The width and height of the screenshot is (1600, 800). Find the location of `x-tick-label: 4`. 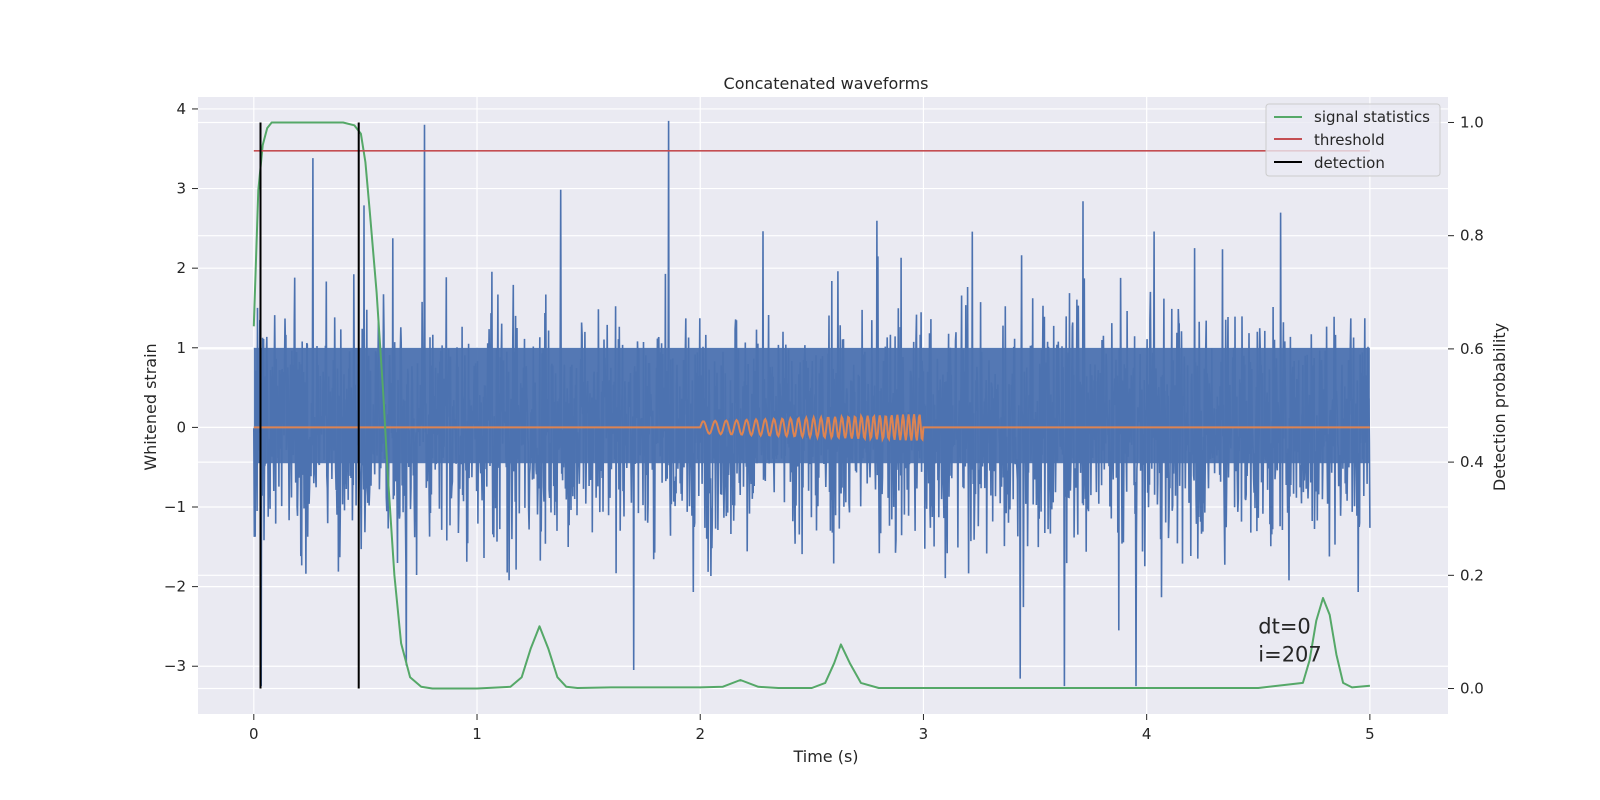

x-tick-label: 4 is located at coordinates (1147, 734).